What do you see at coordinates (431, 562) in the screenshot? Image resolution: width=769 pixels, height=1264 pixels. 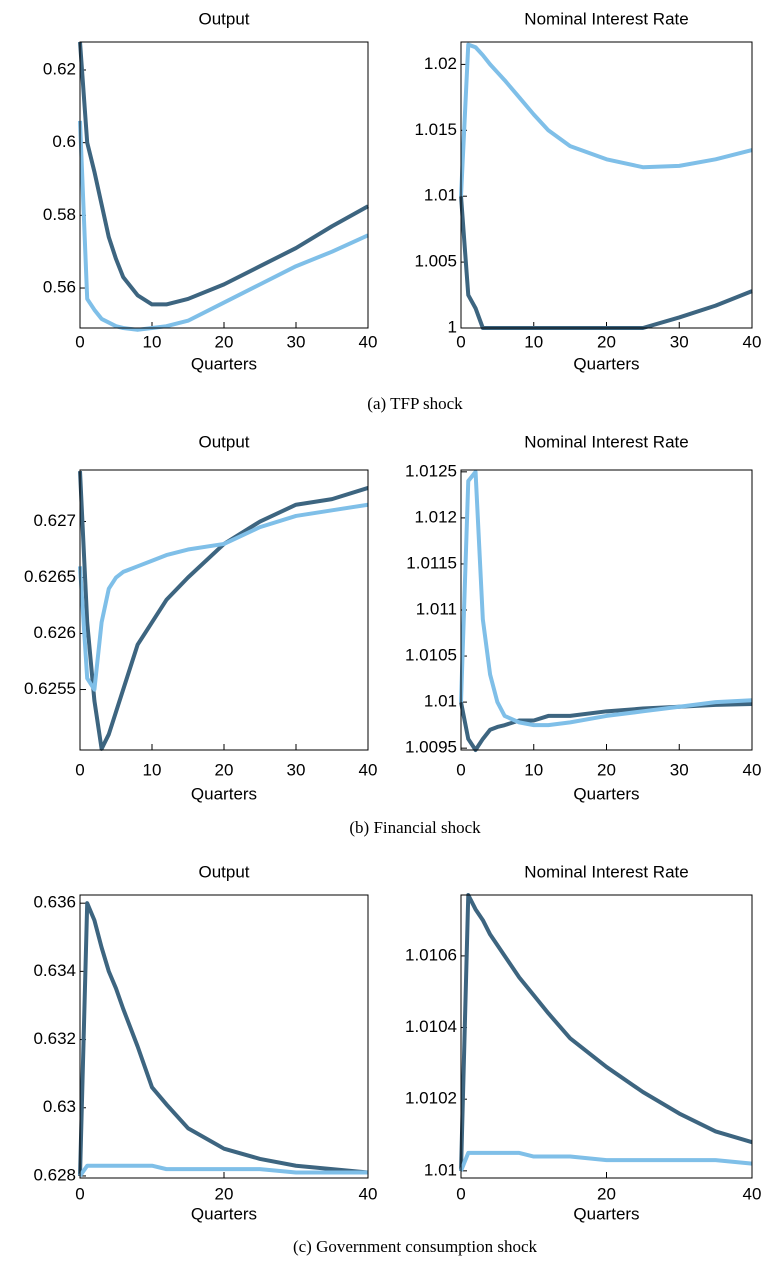 I see `y-tick-label: 1.0115` at bounding box center [431, 562].